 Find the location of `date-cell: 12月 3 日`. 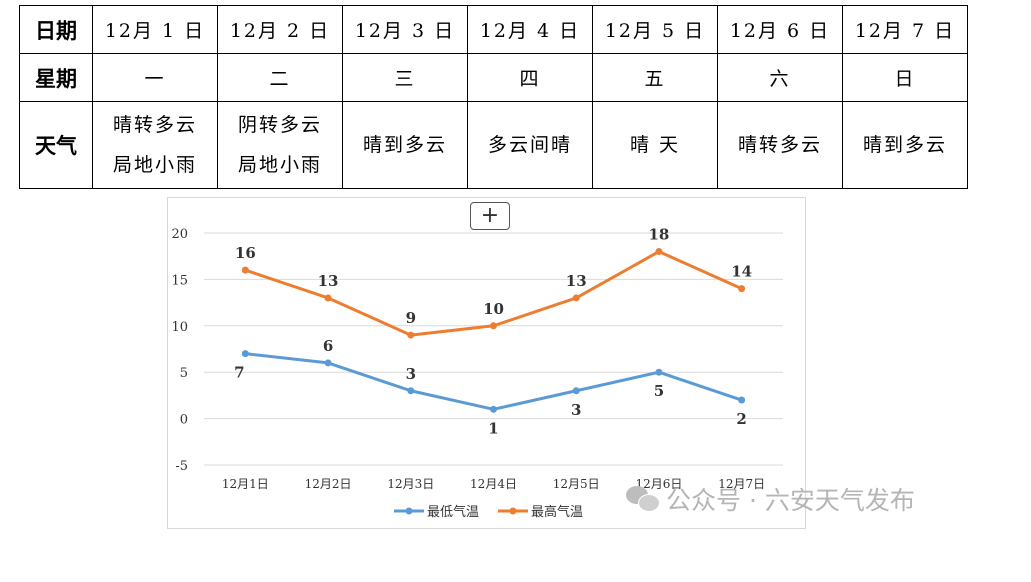

date-cell: 12月 3 日 is located at coordinates (405, 29).